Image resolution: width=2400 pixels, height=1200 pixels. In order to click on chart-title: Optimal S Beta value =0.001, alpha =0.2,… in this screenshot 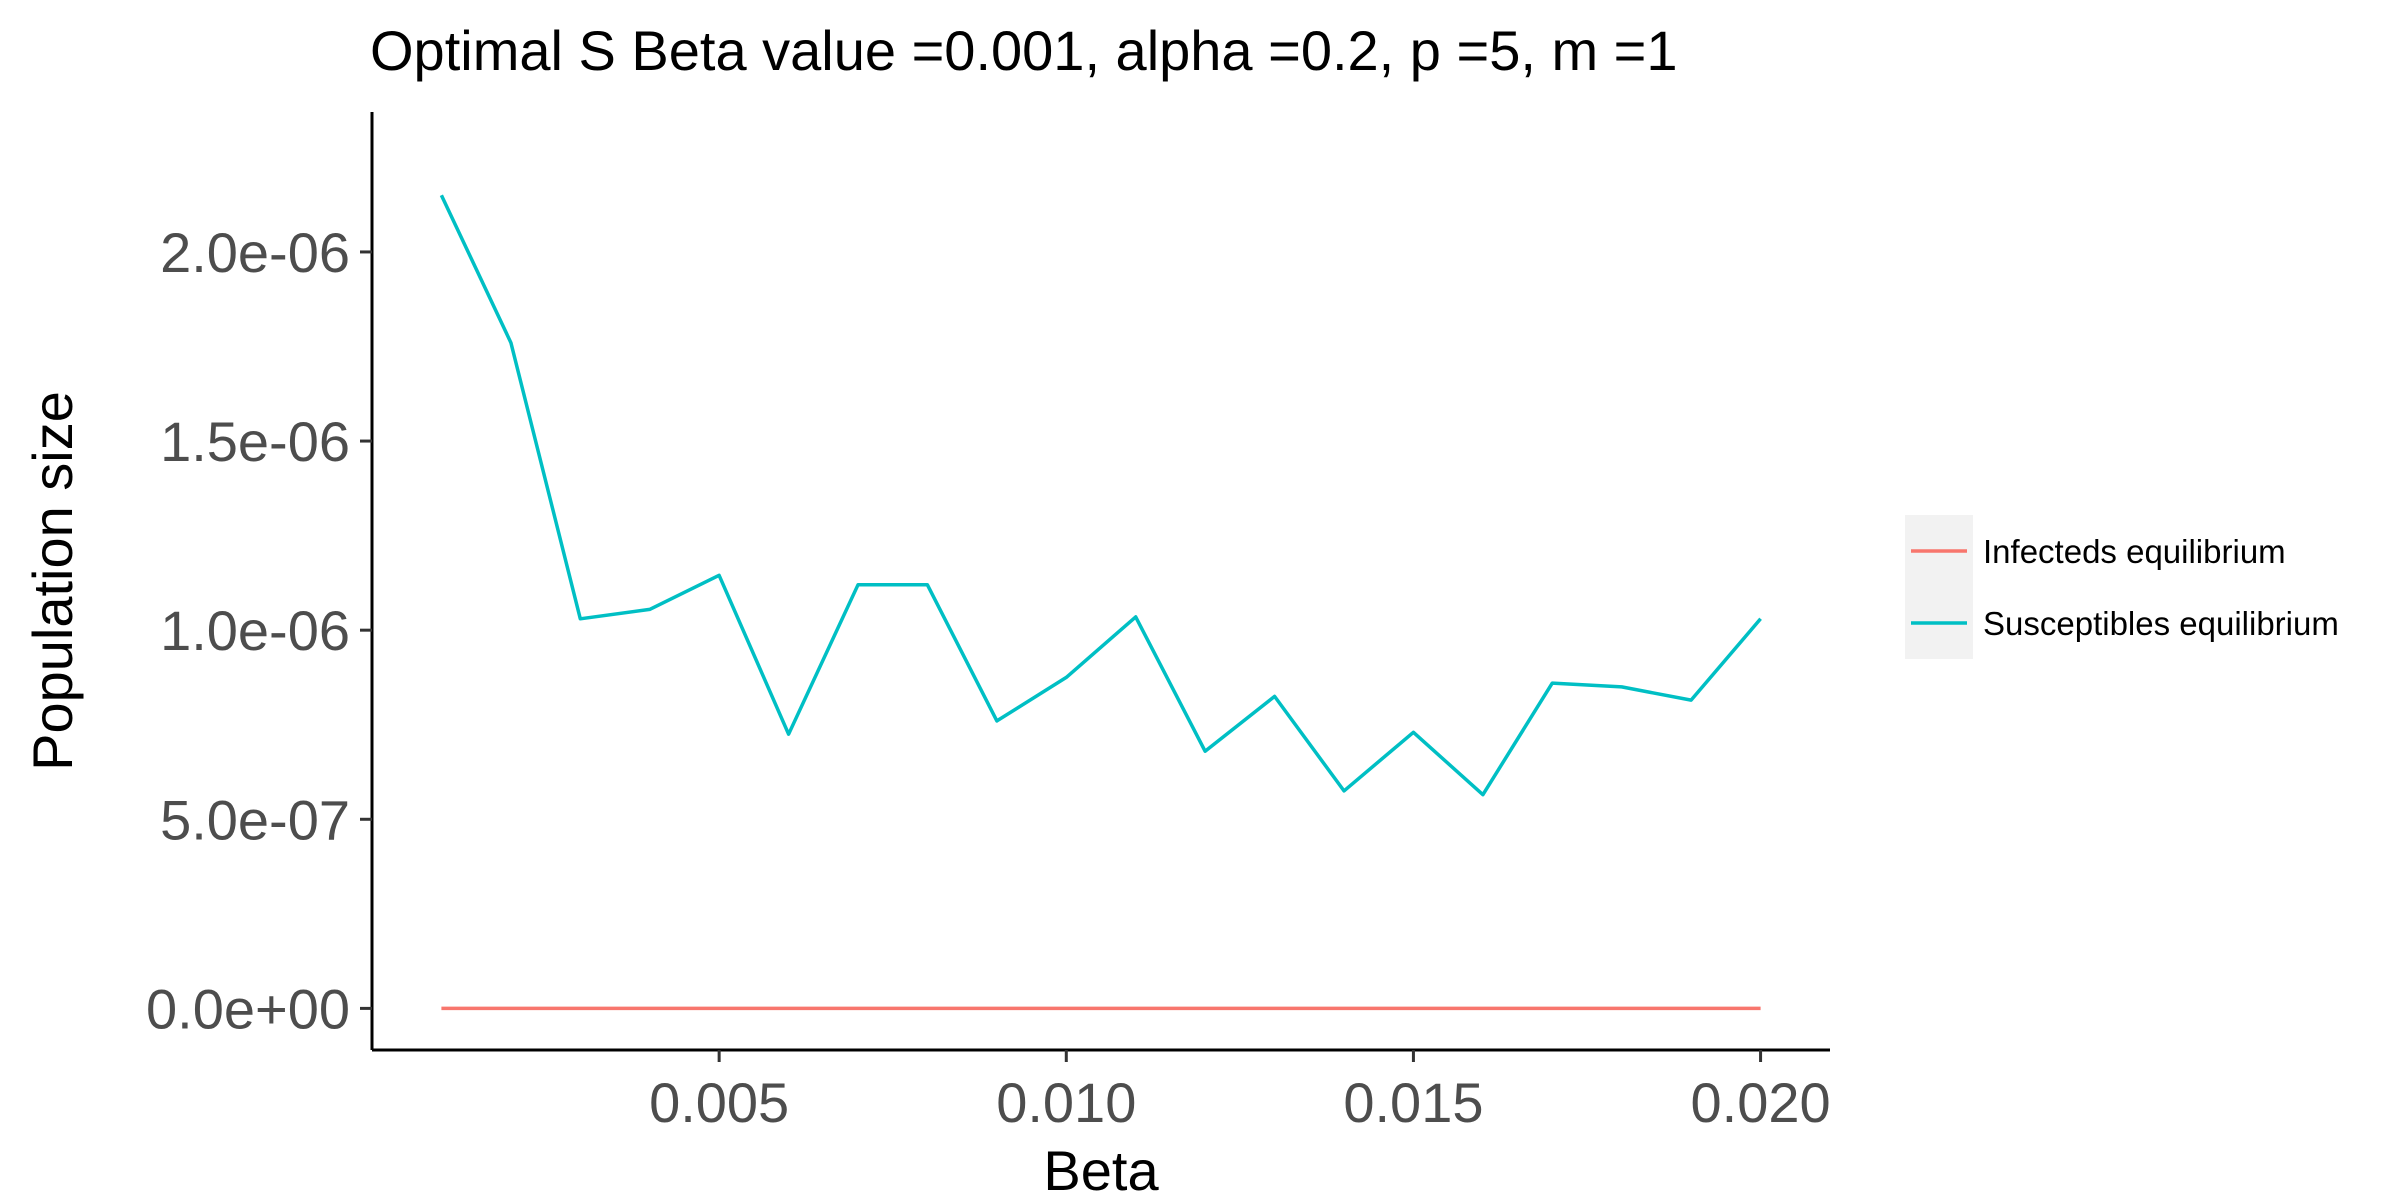, I will do `click(1024, 50)`.